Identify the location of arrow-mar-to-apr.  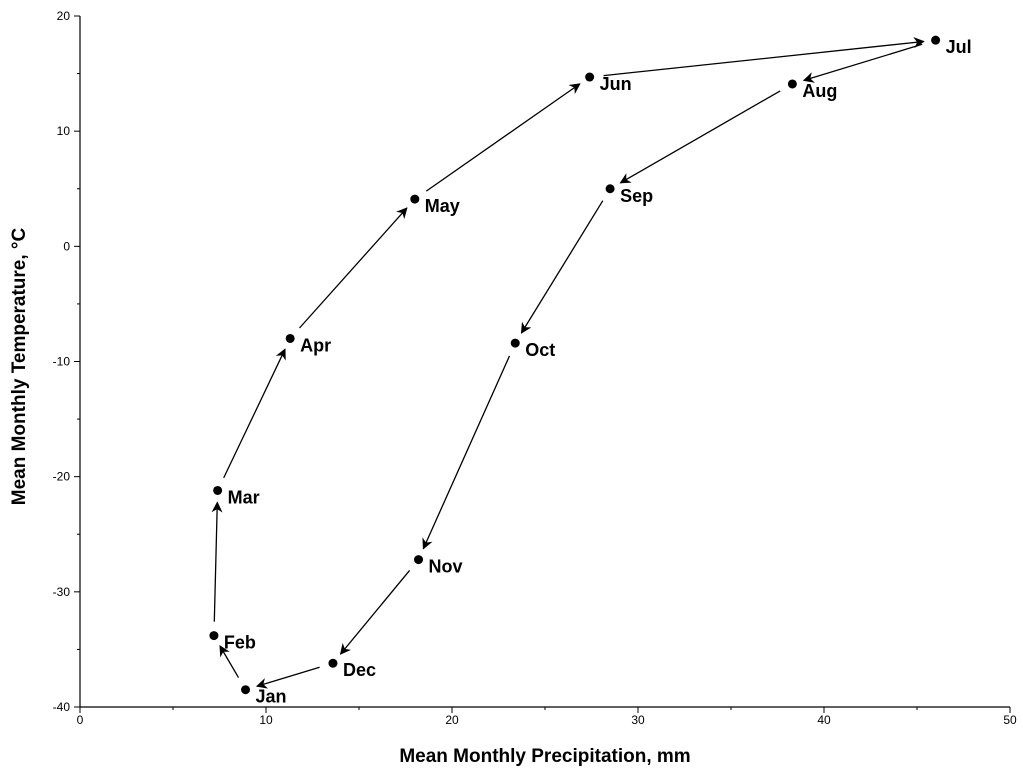
(254, 413).